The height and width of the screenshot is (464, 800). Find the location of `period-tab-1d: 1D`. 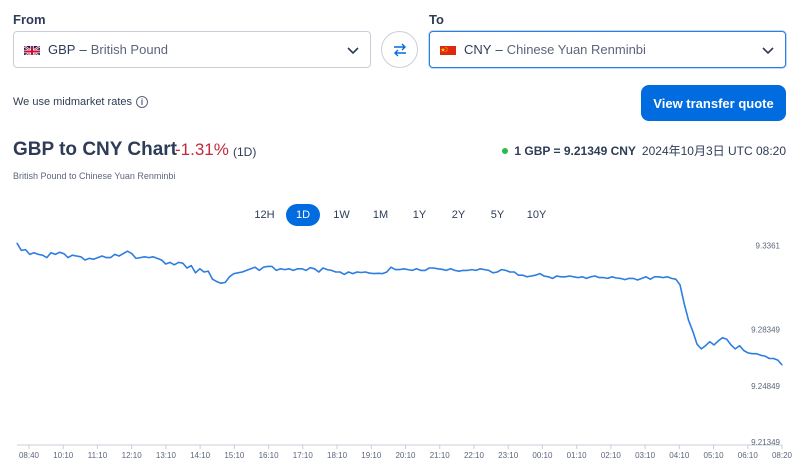

period-tab-1d: 1D is located at coordinates (303, 215).